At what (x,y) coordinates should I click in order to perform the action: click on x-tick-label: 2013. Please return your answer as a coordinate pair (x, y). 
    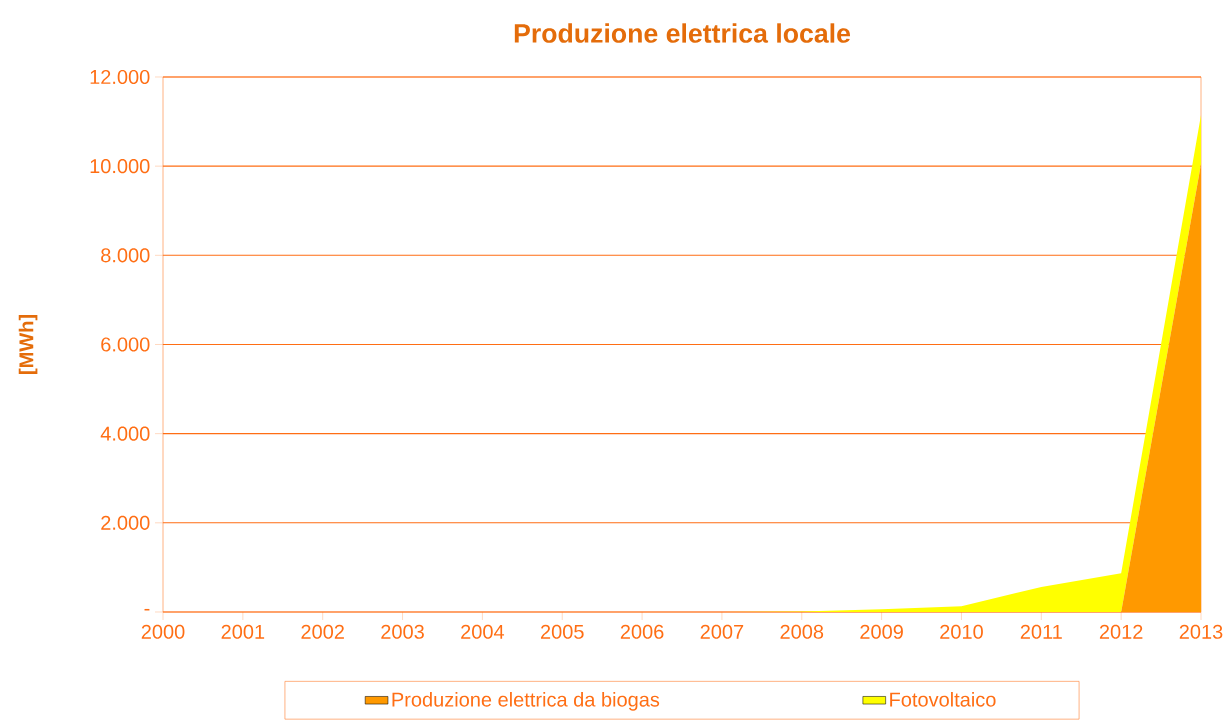
    Looking at the image, I should click on (1201, 631).